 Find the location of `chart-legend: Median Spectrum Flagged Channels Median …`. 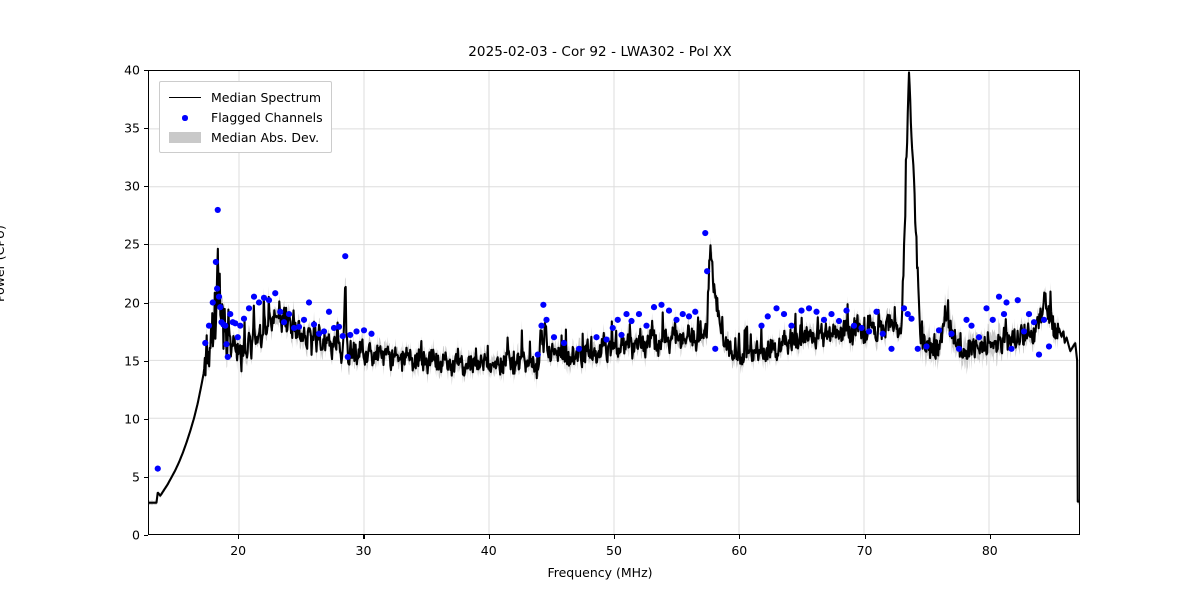

chart-legend: Median Spectrum Flagged Channels Median … is located at coordinates (245, 117).